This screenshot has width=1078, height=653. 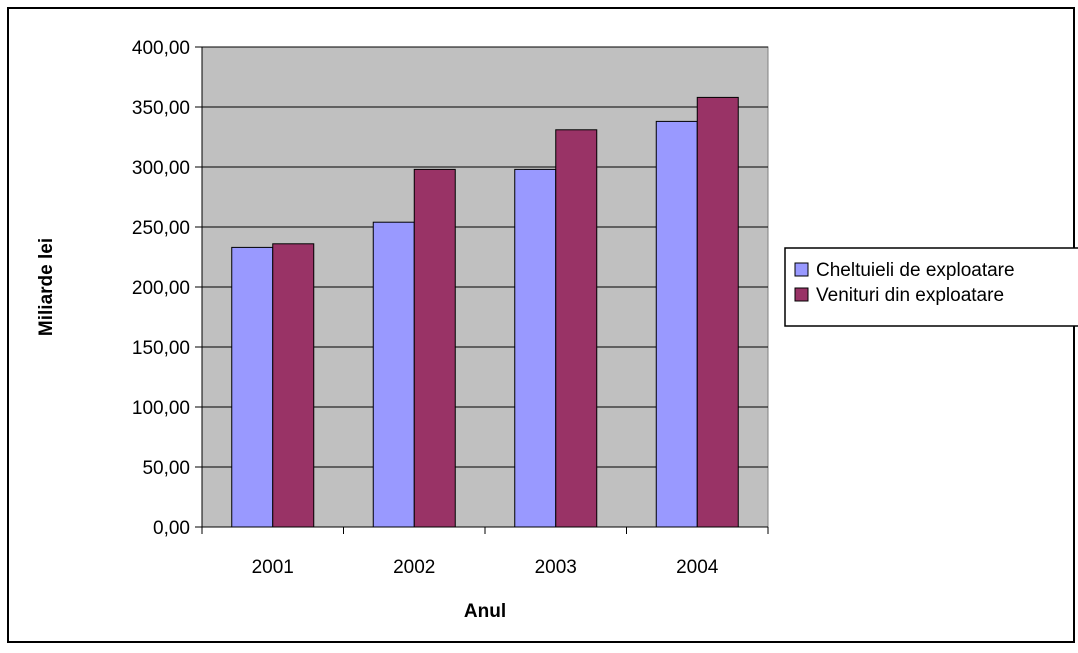 What do you see at coordinates (166, 468) in the screenshot?
I see `y-tick-label: 50,00` at bounding box center [166, 468].